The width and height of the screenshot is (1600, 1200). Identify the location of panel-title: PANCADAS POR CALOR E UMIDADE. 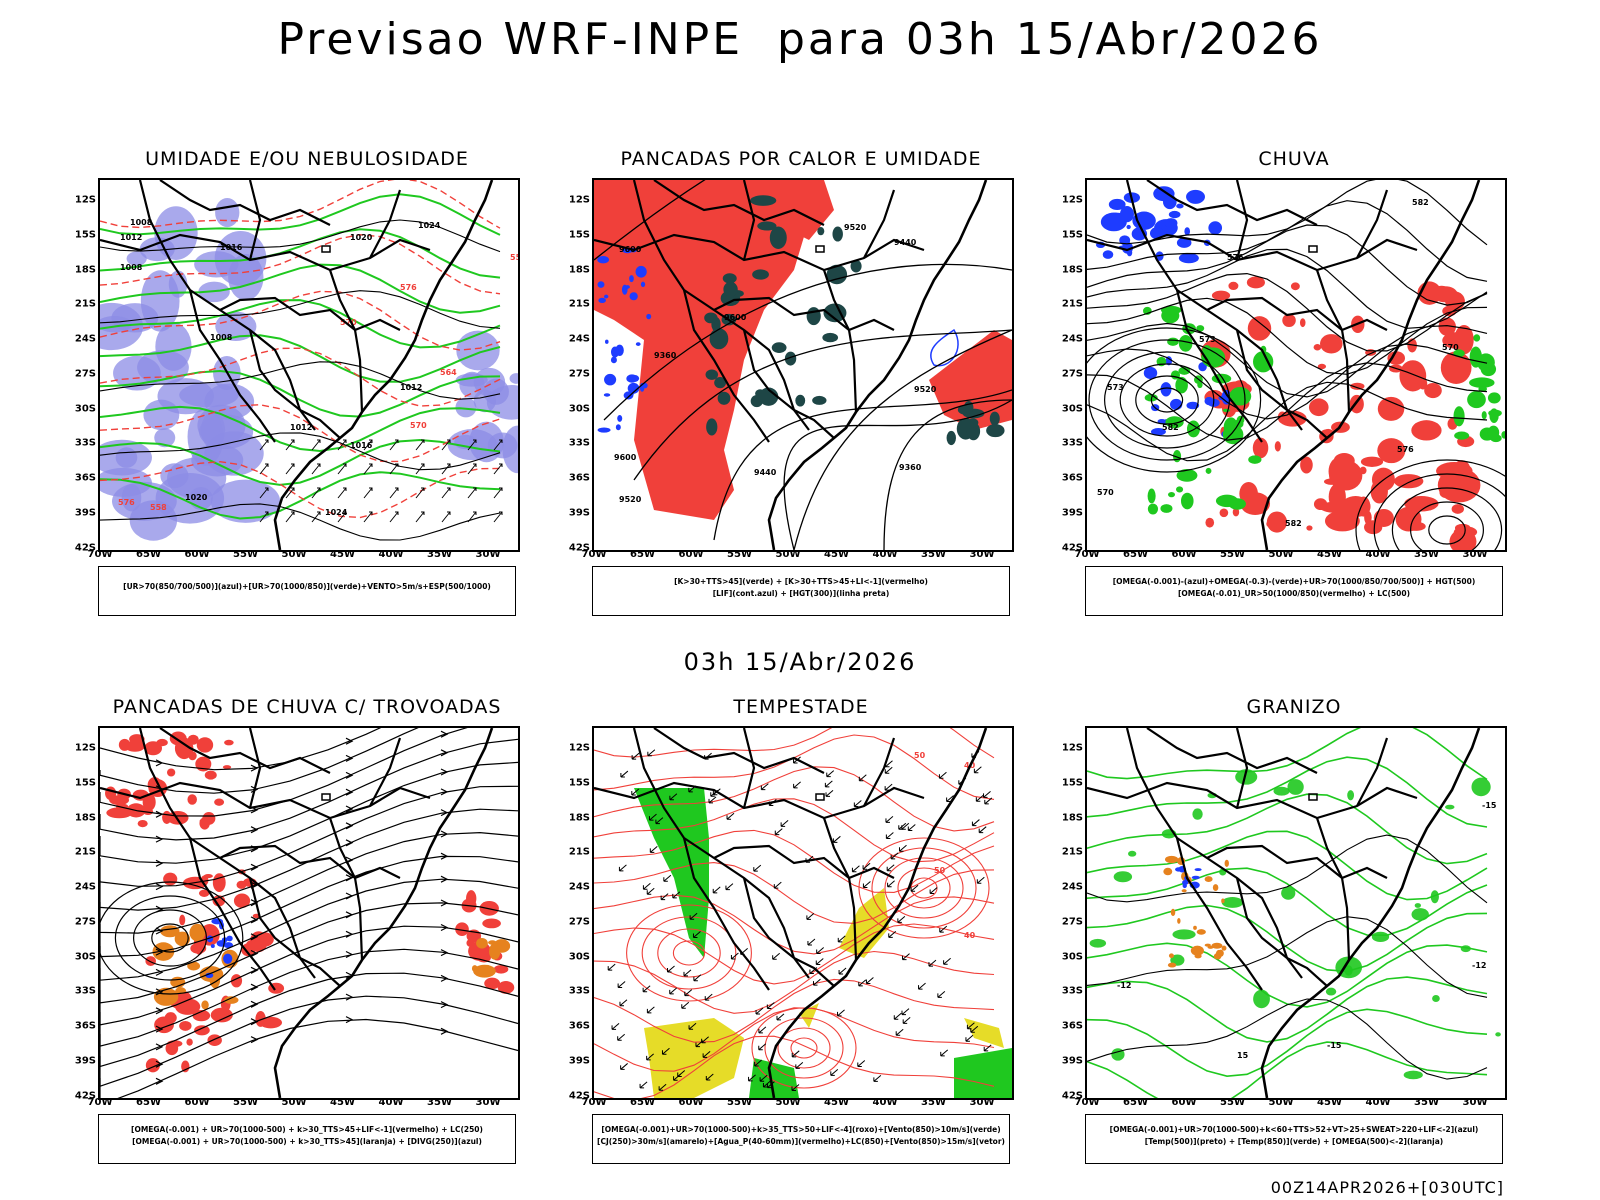
(801, 159).